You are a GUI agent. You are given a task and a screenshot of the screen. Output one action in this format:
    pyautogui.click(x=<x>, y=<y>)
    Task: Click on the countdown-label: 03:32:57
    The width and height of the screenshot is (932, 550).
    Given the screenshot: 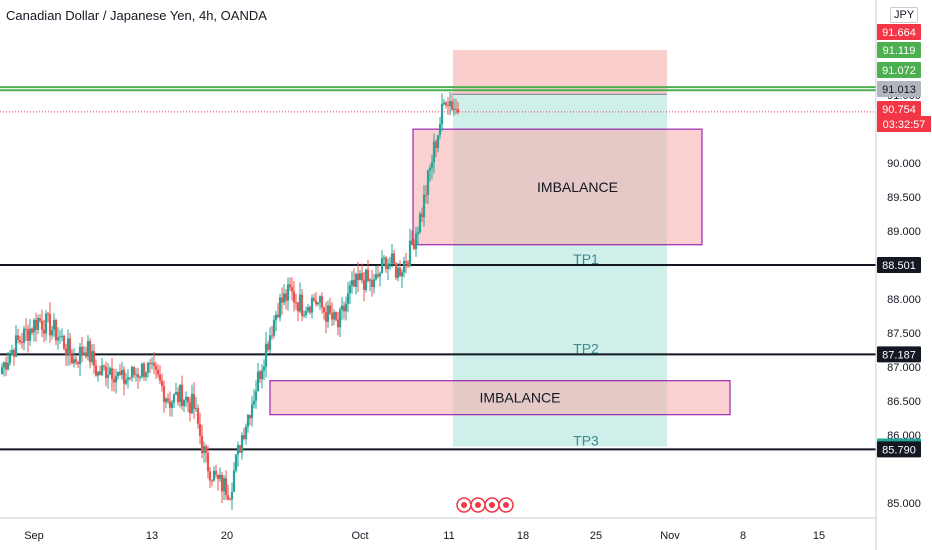 What is the action you would take?
    pyautogui.click(x=904, y=125)
    